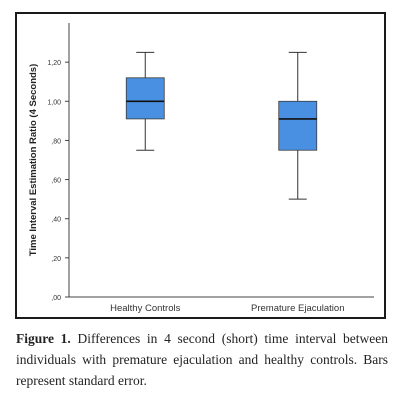  Describe the element at coordinates (43, 338) in the screenshot. I see `caption-label: Figure 1.` at that location.